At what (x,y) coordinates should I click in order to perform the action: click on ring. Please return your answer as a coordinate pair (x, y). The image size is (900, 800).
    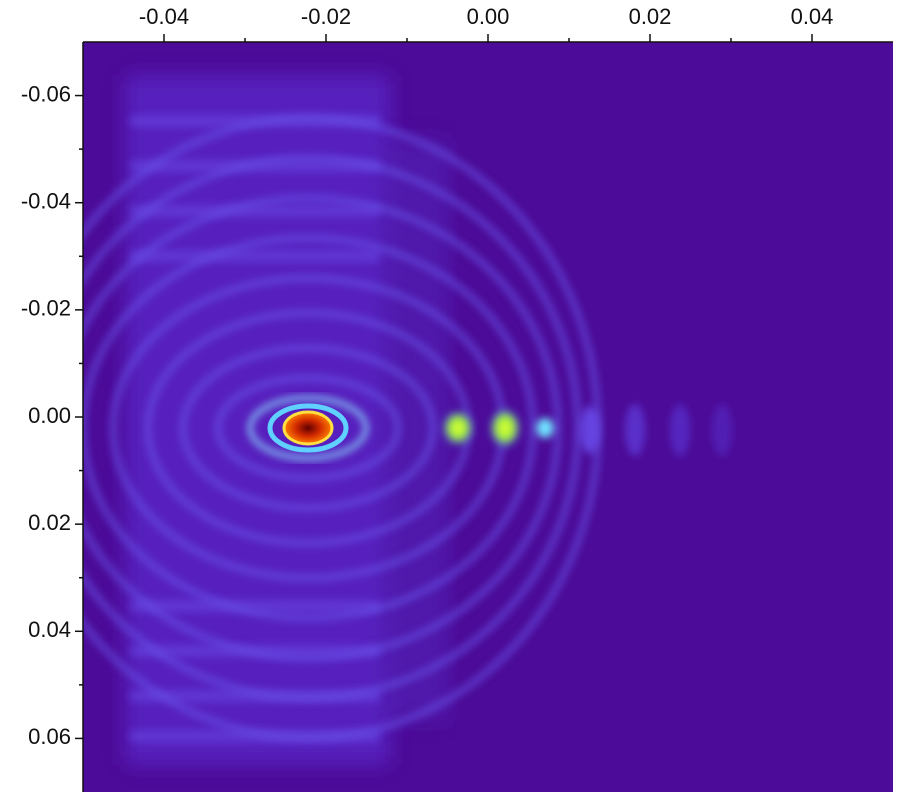
    Looking at the image, I should click on (308, 428).